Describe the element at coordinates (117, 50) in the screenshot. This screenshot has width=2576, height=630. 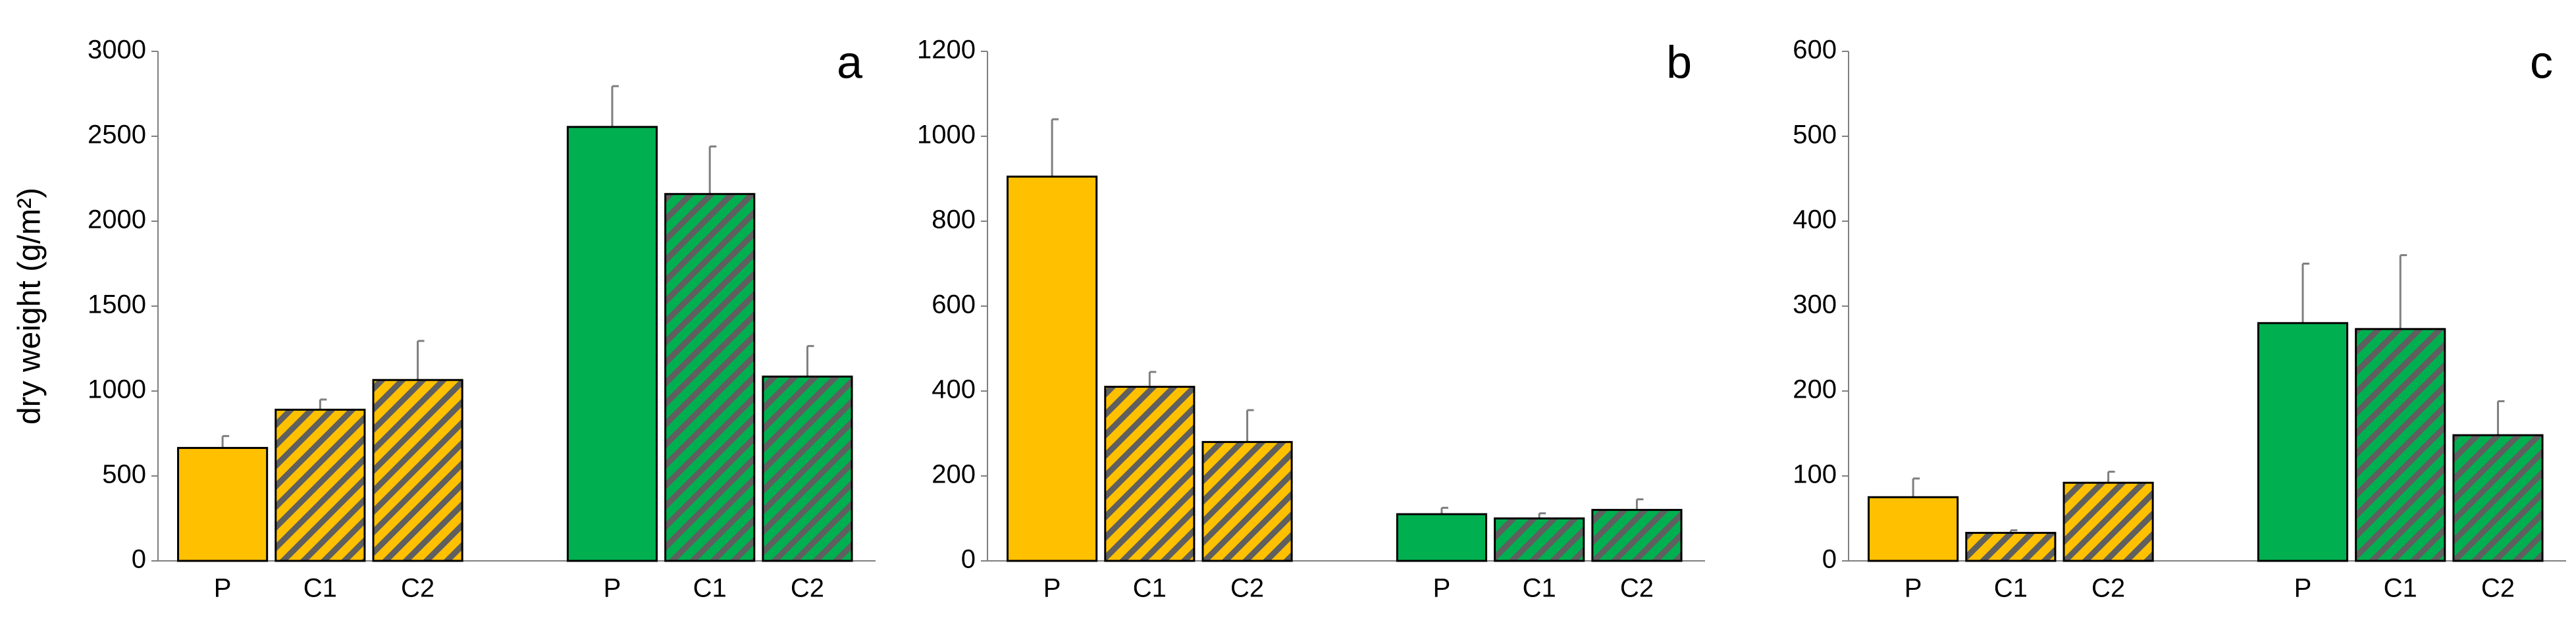
I see `y-tick-label: 3000` at that location.